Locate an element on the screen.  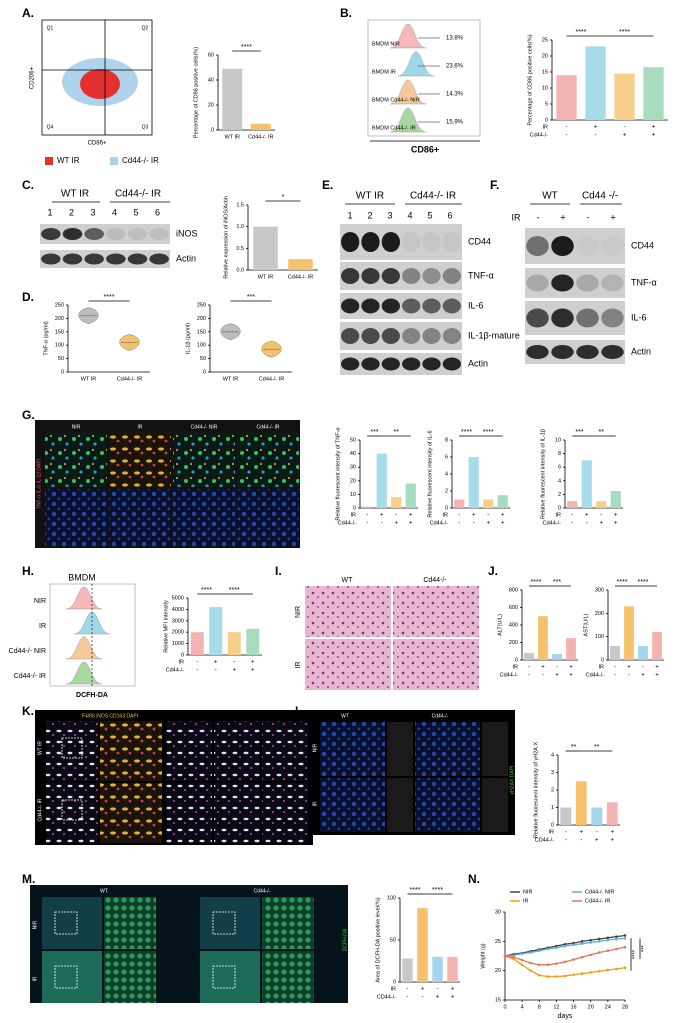
panel-label: I. is located at coordinates (278, 571).